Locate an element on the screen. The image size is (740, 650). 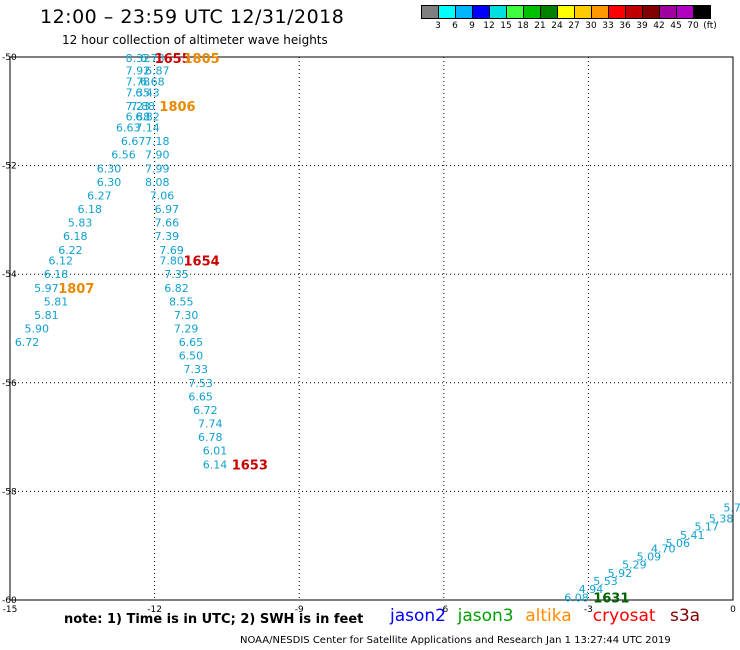
y-tick-label: -58 is located at coordinates (9, 492).